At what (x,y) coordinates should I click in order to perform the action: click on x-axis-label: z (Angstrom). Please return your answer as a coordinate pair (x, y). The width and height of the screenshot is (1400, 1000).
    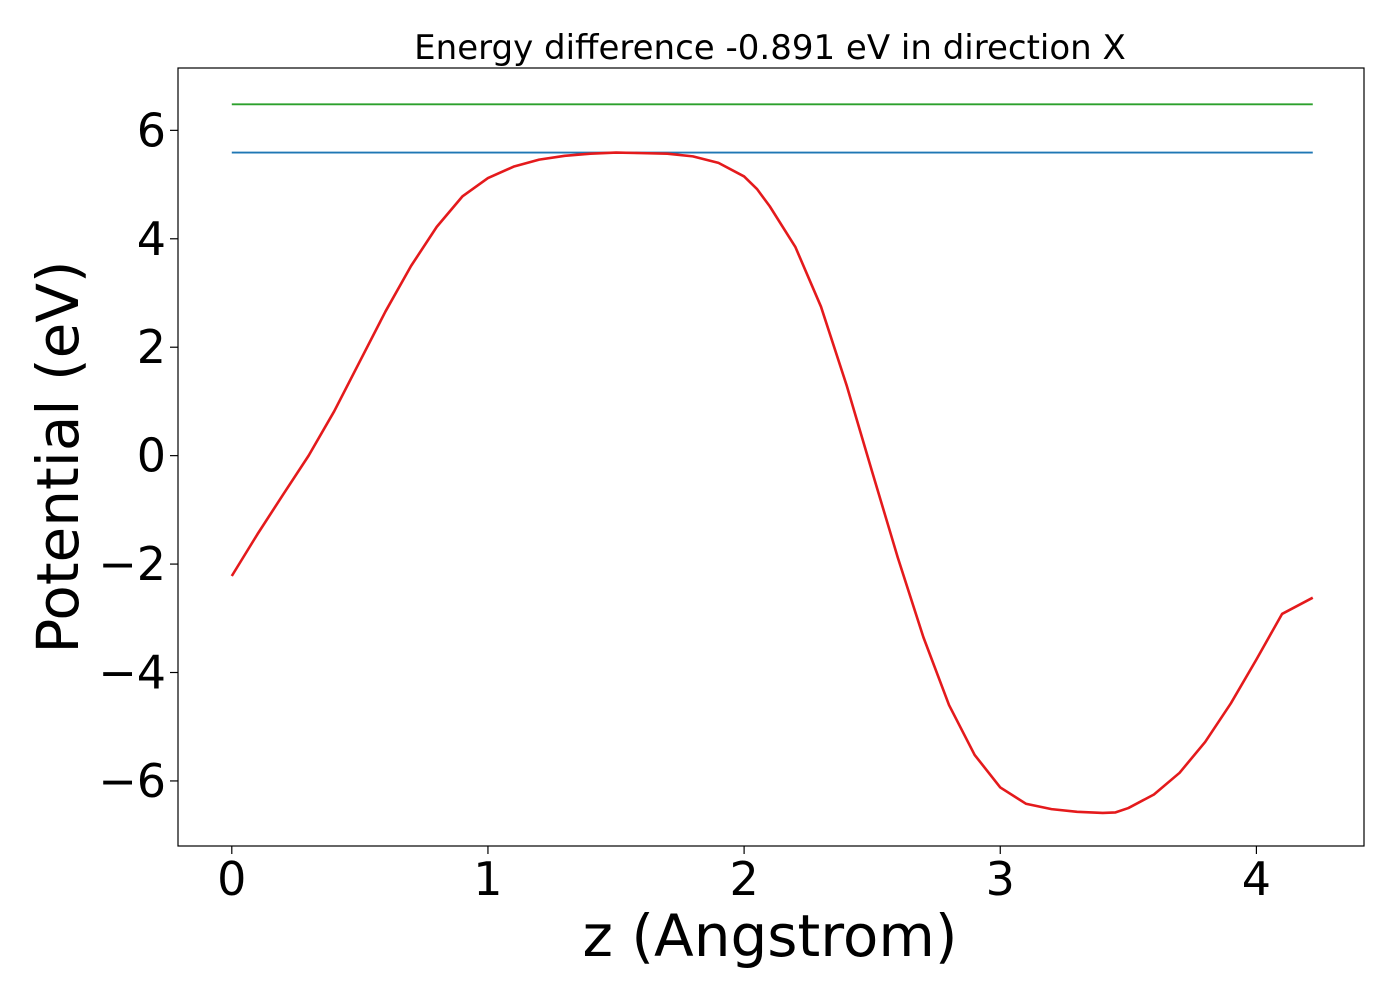
    Looking at the image, I should click on (770, 936).